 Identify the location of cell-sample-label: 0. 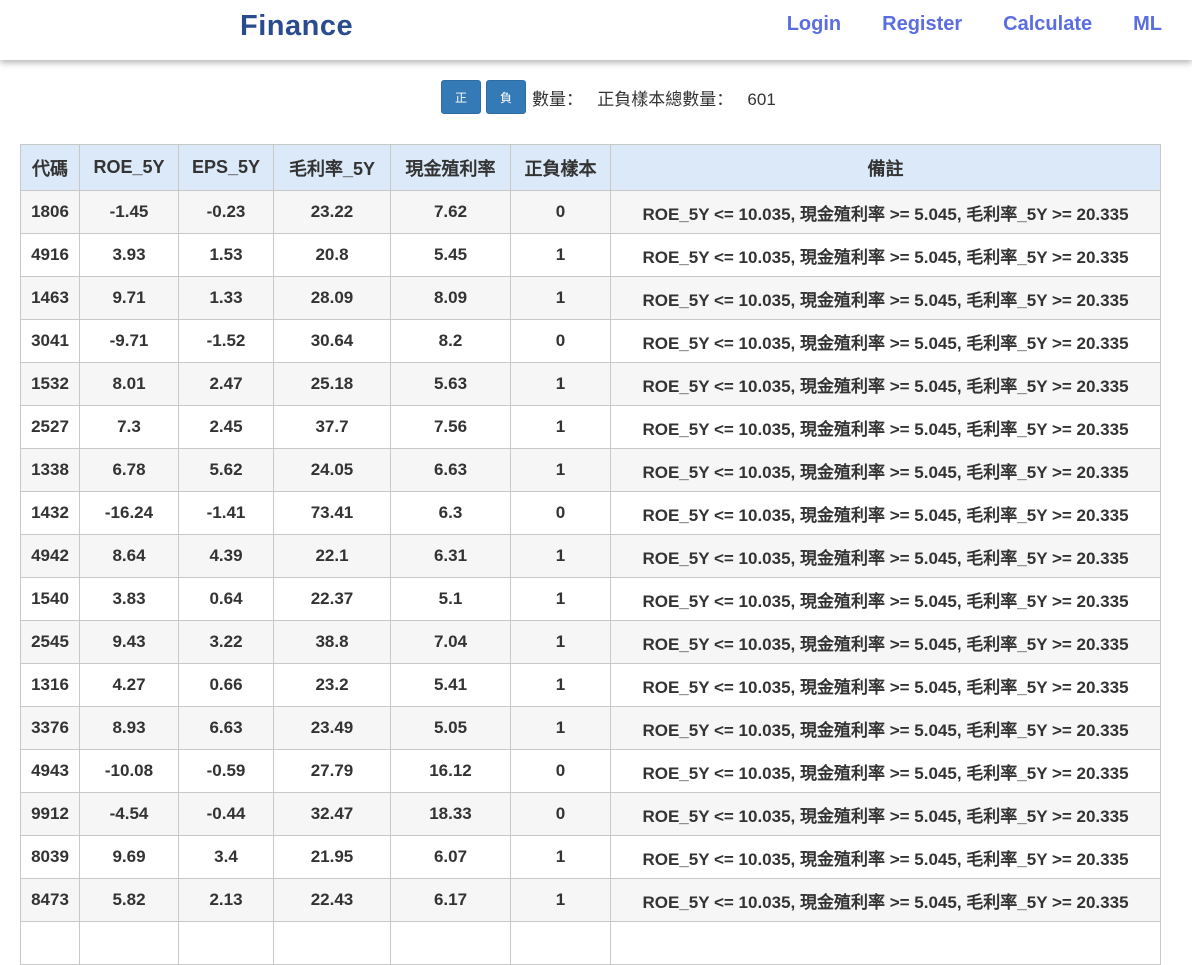
(560, 212).